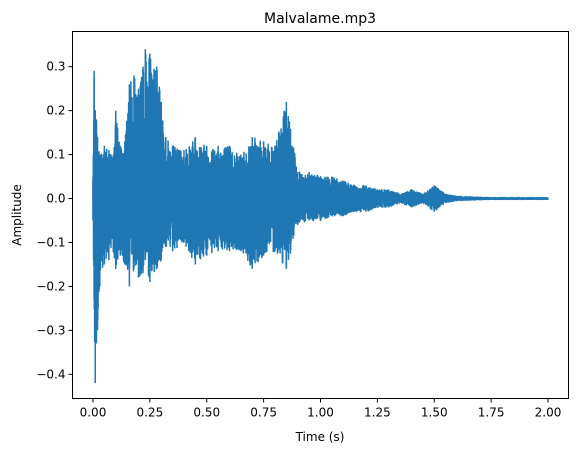 The image size is (579, 453). Describe the element at coordinates (263, 413) in the screenshot. I see `x-tick-label: 0.75` at that location.